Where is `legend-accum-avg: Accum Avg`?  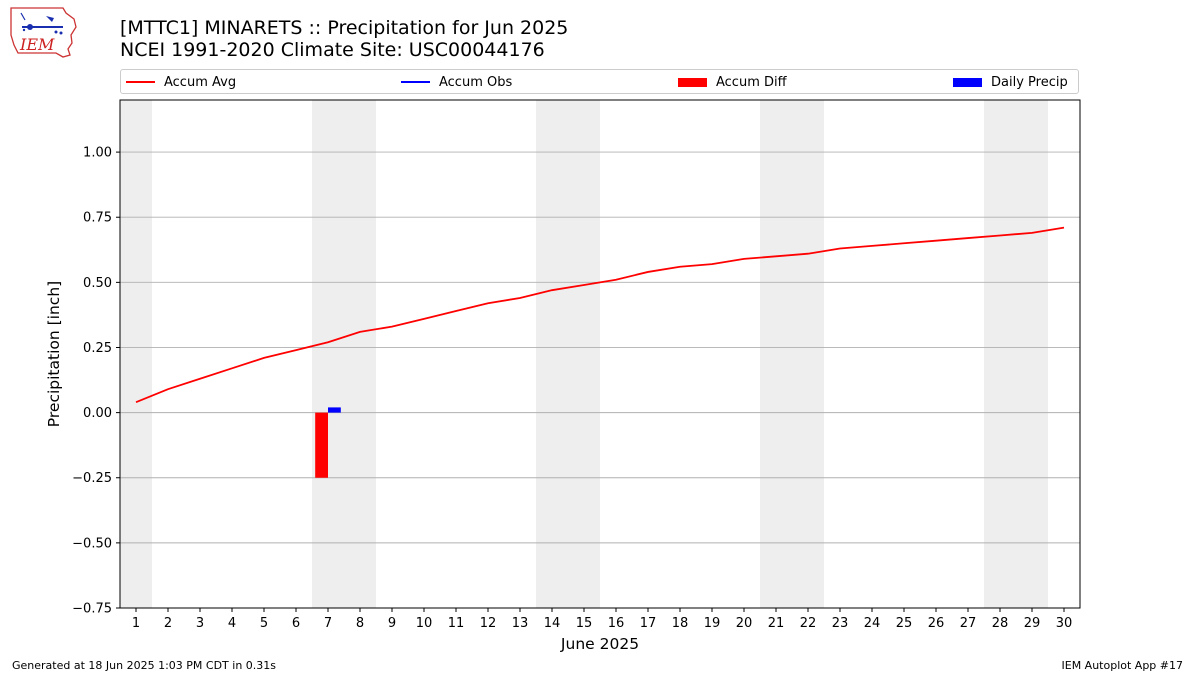
legend-accum-avg: Accum Avg is located at coordinates (181, 82).